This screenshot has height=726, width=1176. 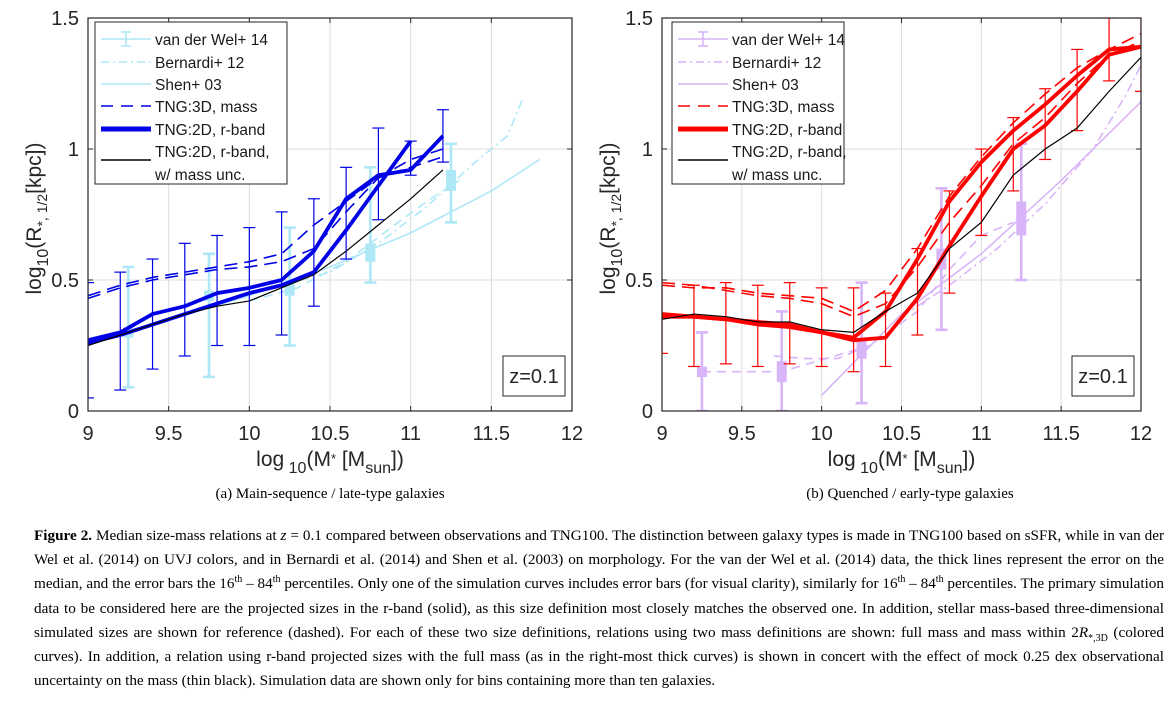 I want to click on series-tng-3d-mass-2r-, so click(x=266, y=228).